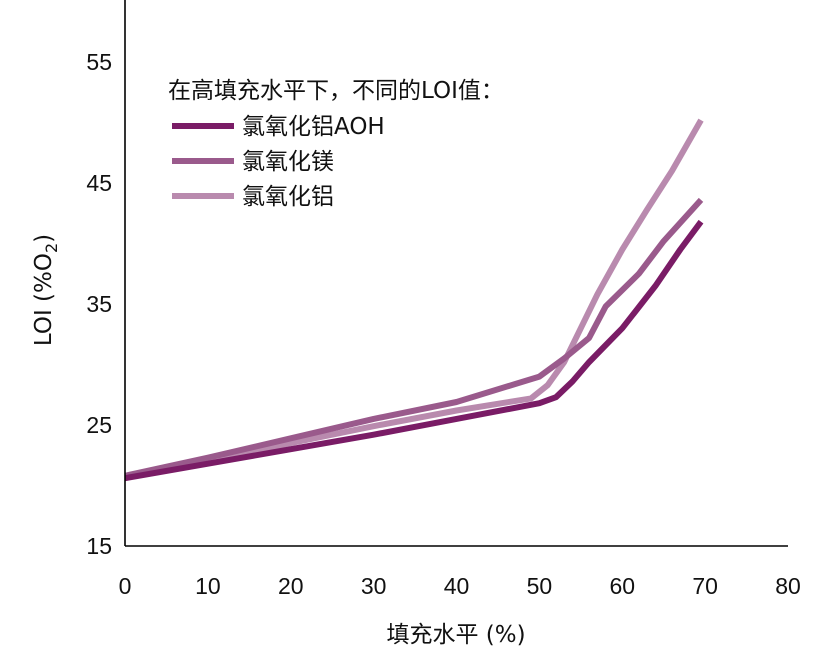 The height and width of the screenshot is (651, 834). What do you see at coordinates (99, 546) in the screenshot?
I see `y-tick-label: 15` at bounding box center [99, 546].